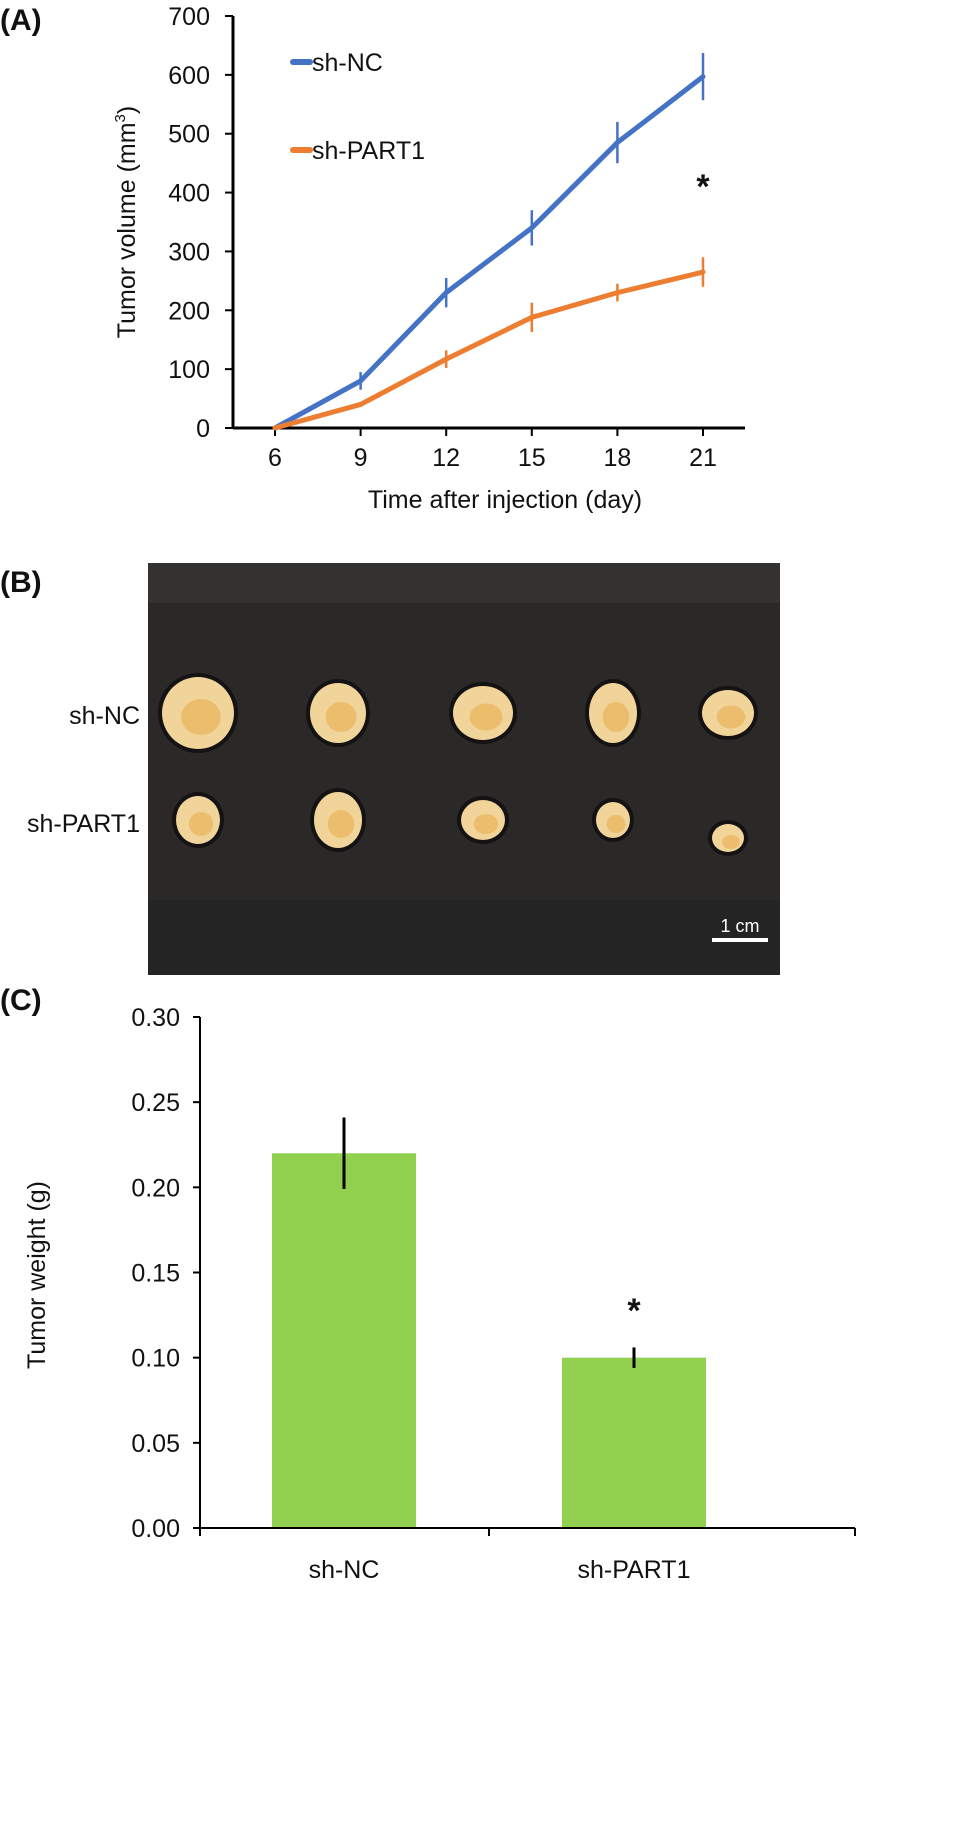 The height and width of the screenshot is (1845, 958). What do you see at coordinates (189, 76) in the screenshot?
I see `y-tick-label: 600` at bounding box center [189, 76].